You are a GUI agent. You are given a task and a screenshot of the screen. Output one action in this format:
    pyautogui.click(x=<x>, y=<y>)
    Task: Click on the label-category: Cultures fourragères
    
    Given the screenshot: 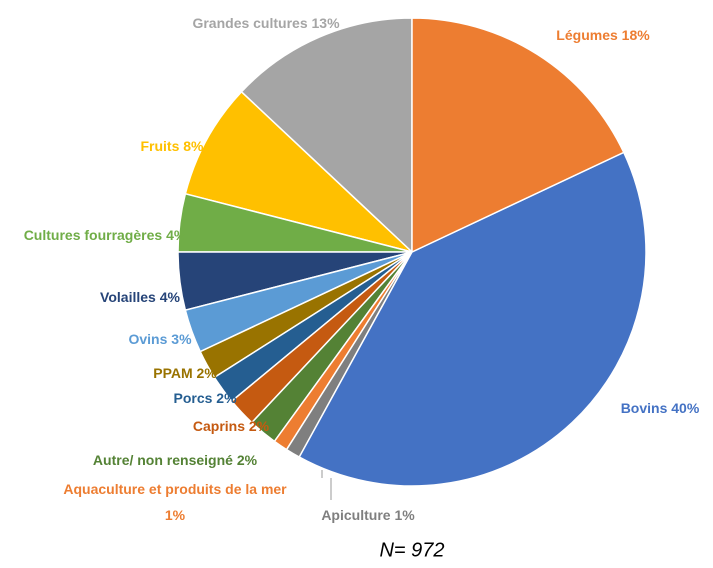 What is the action you would take?
    pyautogui.click(x=93, y=235)
    